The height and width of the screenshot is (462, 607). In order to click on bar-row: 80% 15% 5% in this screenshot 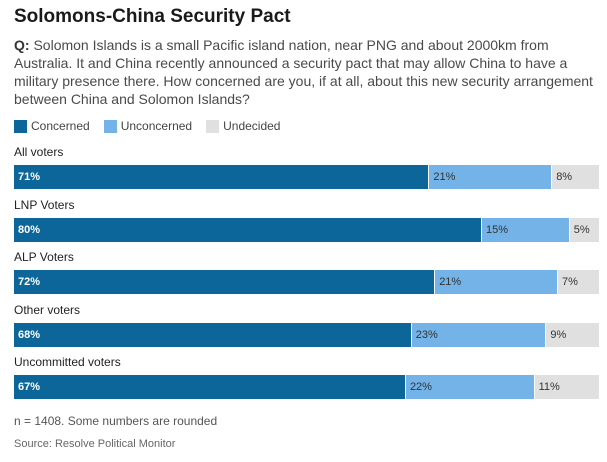, I will do `click(306, 229)`.